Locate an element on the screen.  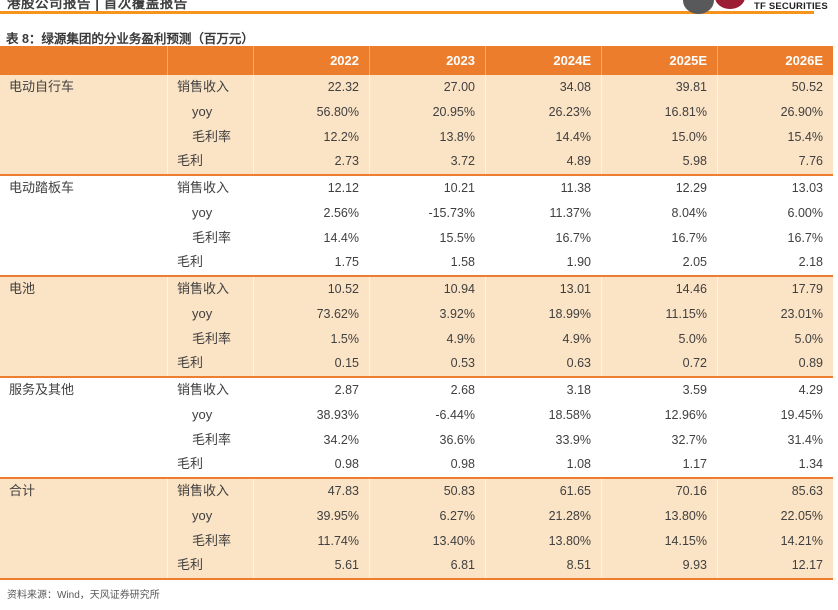
table-row: 毛利 5.61 6.81 8.51 9.93 12.17 is located at coordinates (416, 565).